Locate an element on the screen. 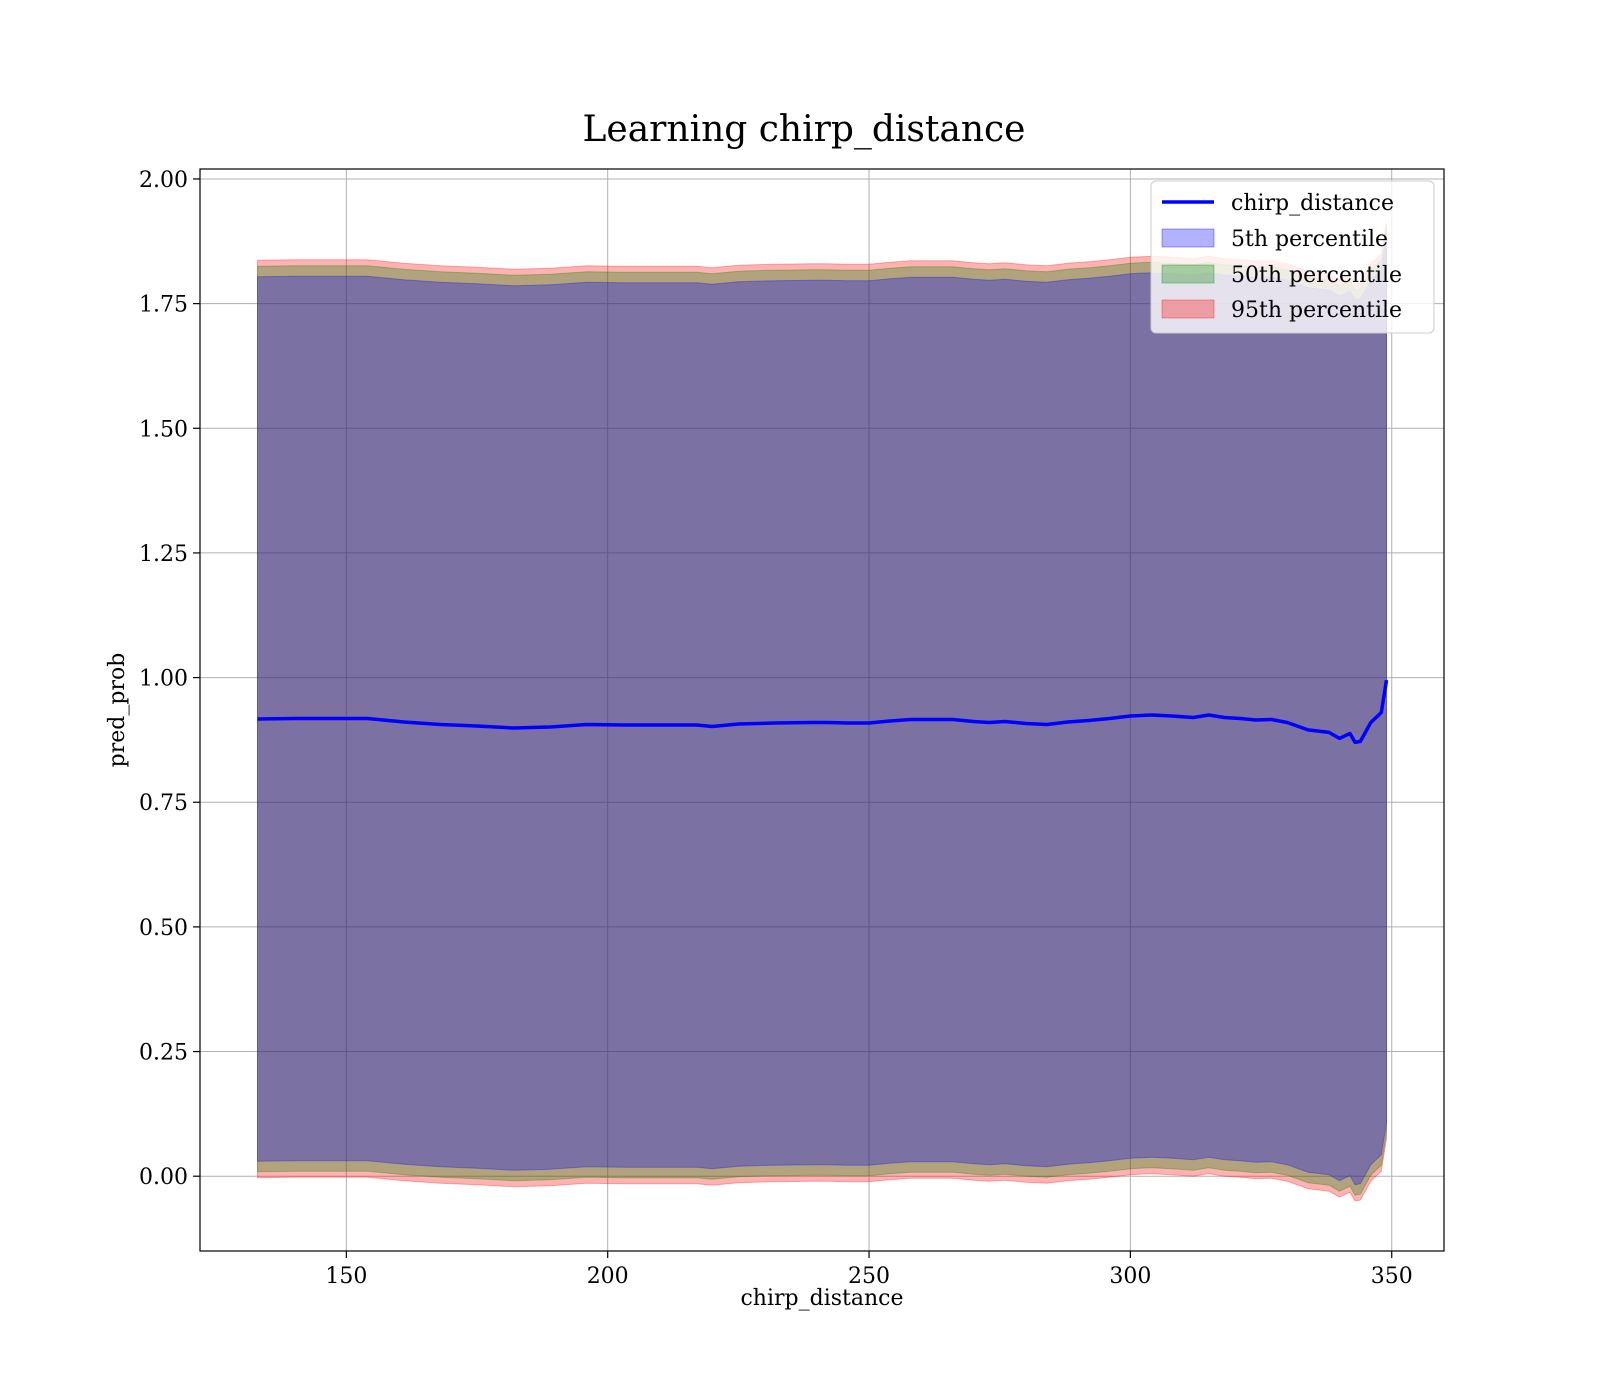 Image resolution: width=1600 pixels, height=1400 pixels. x-tick-label: 150 is located at coordinates (346, 1276).